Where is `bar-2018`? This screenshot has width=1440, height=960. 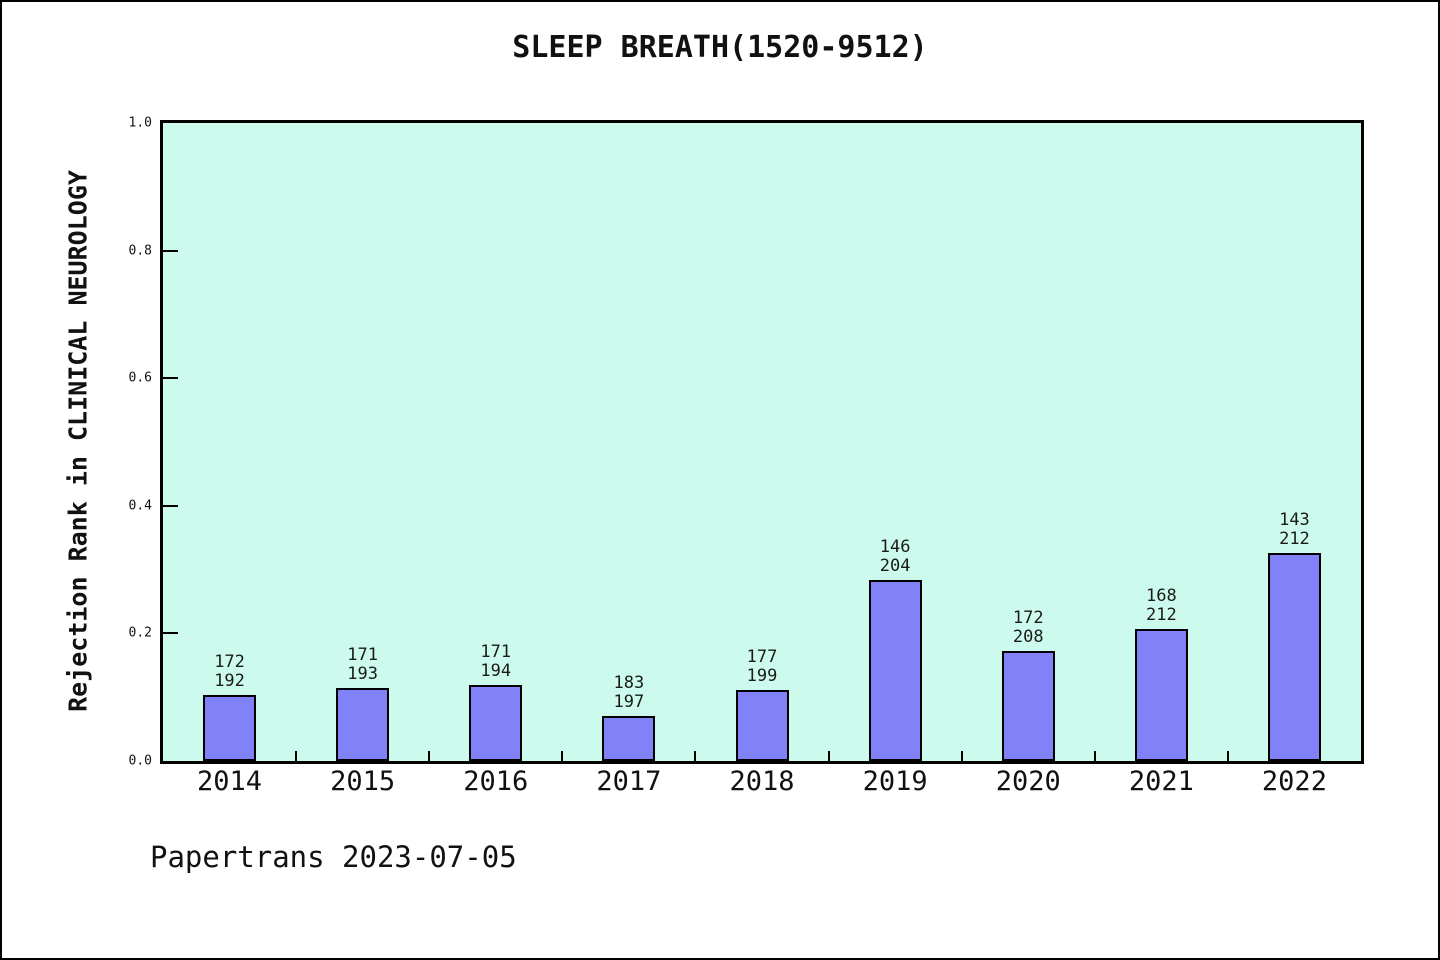 bar-2018 is located at coordinates (762, 725).